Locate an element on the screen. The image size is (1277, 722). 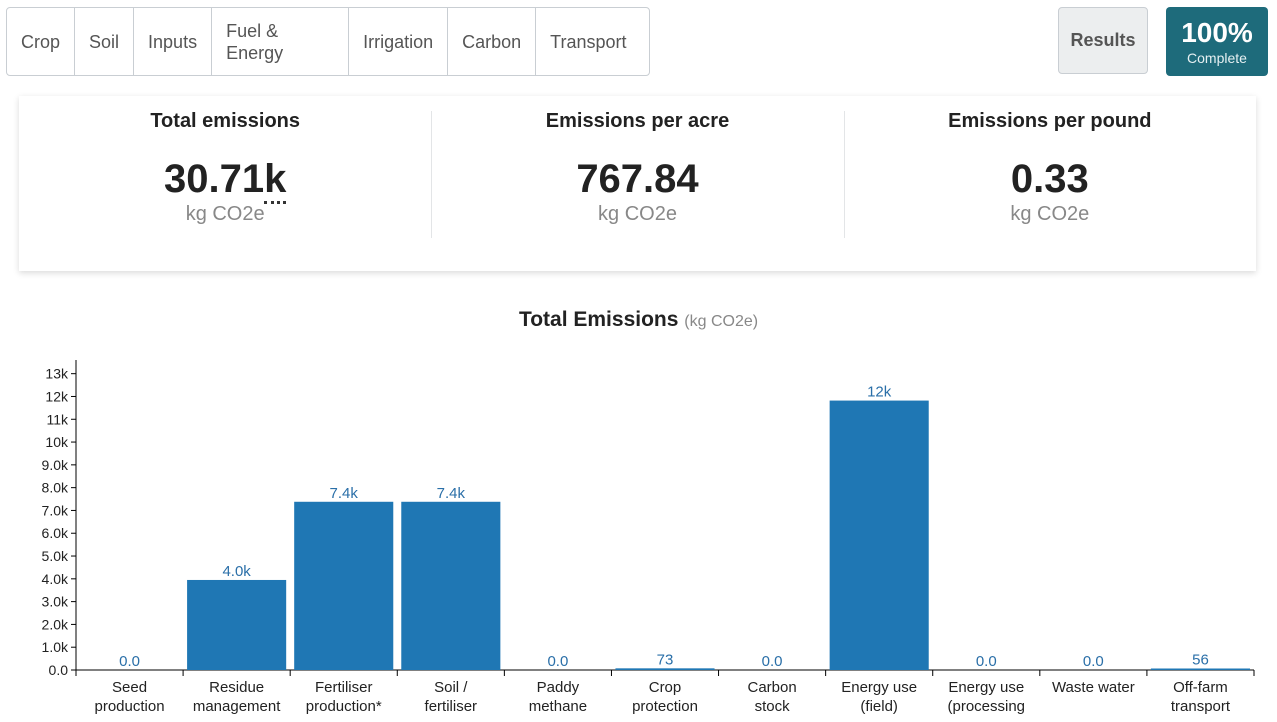
x-category-label: Seed is located at coordinates (129, 687).